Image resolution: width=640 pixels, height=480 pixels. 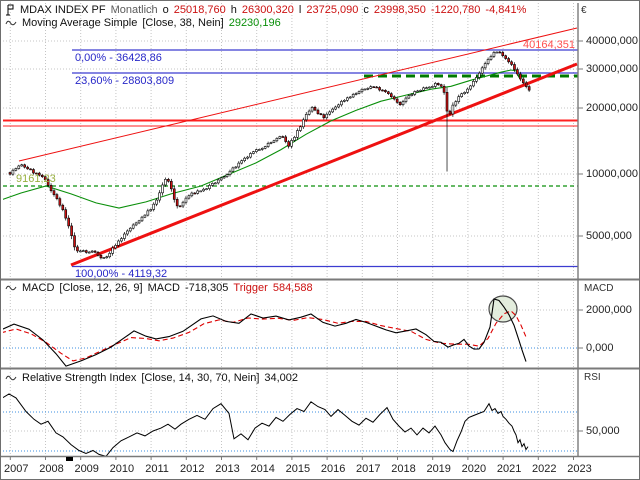 I want to click on fib-label-236: 23,60% - 28803,809, so click(x=125, y=81).